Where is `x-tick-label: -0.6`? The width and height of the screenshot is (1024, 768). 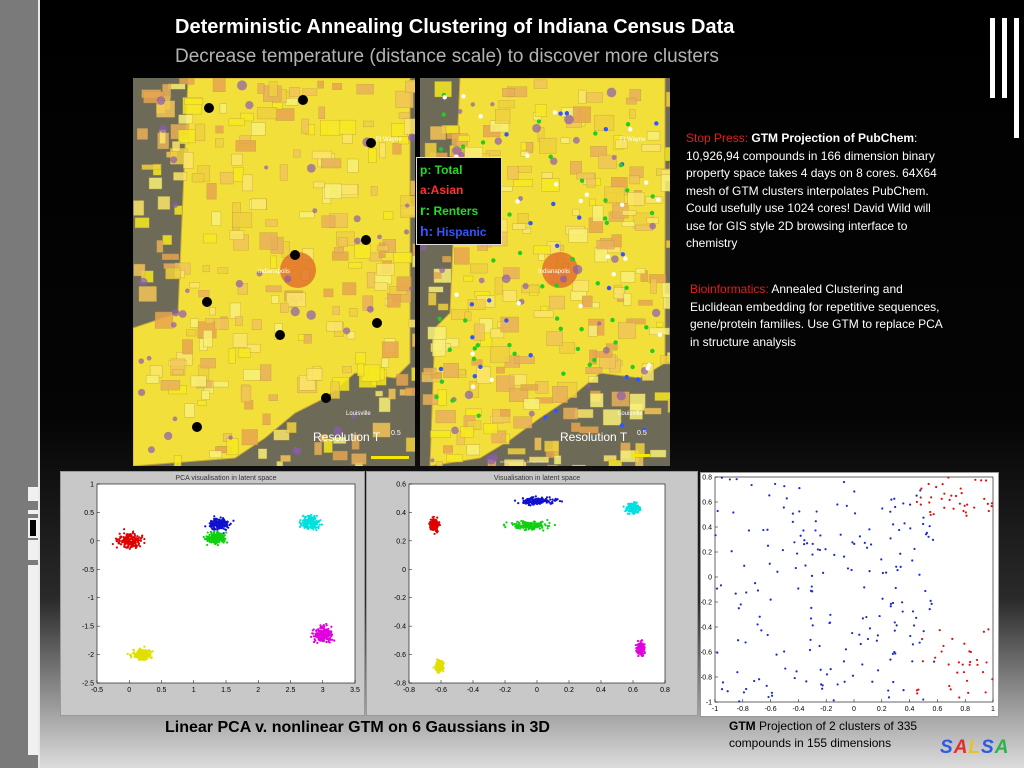
x-tick-label: -0.6 is located at coordinates (441, 690).